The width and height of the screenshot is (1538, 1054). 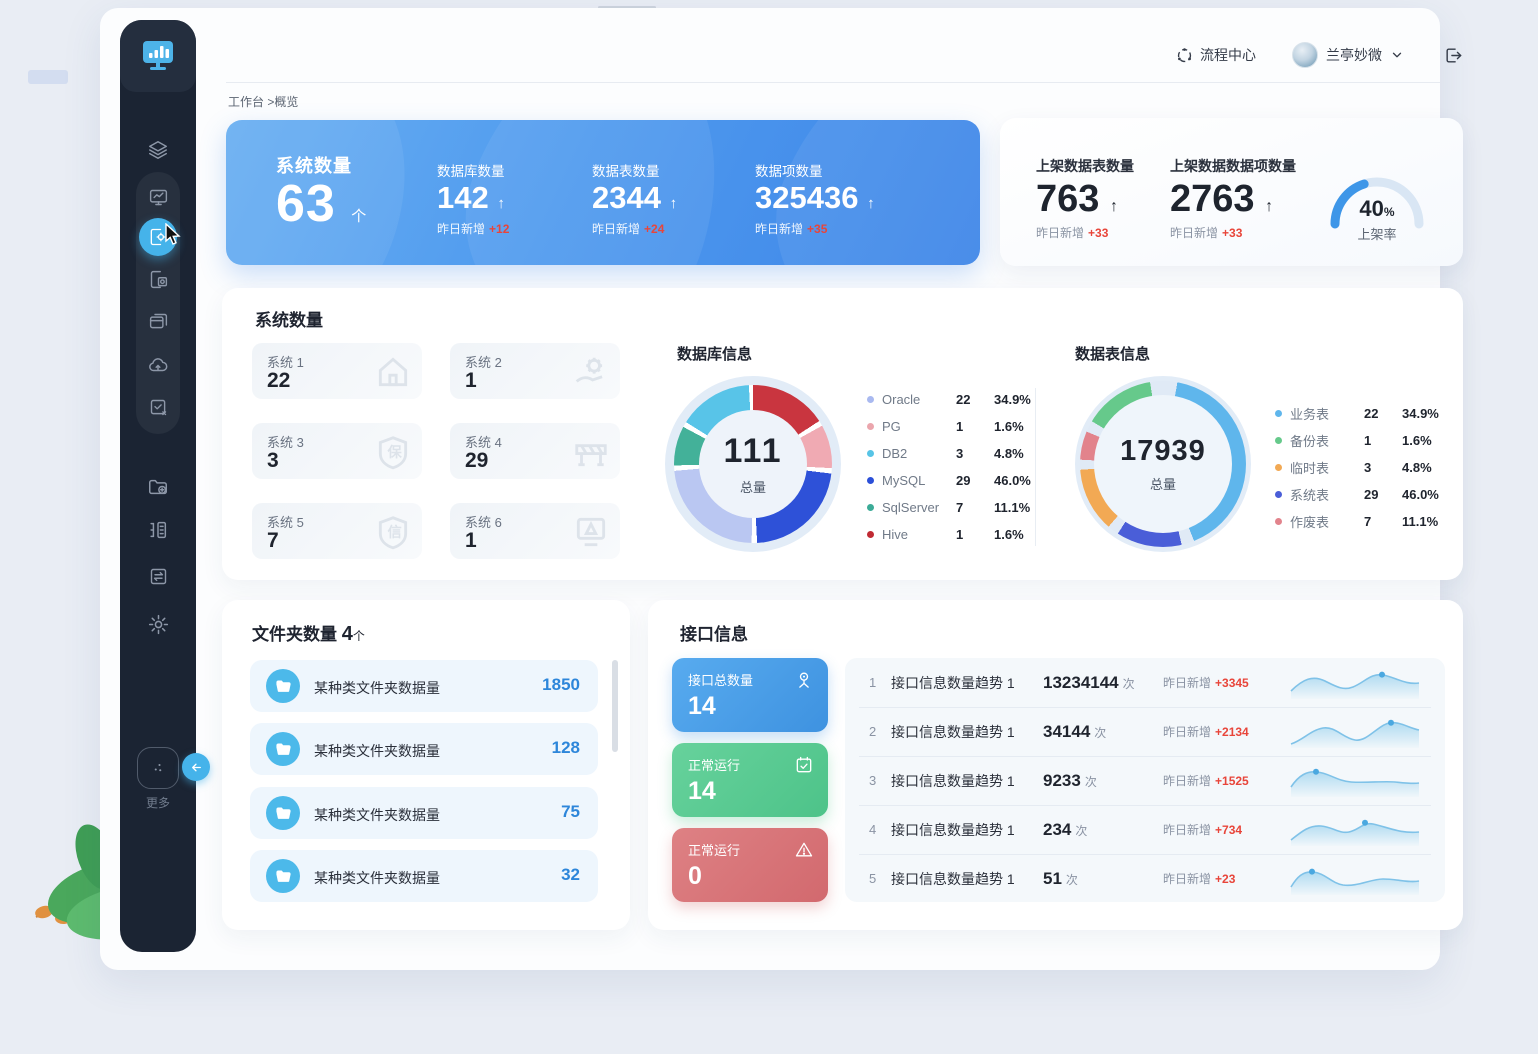 I want to click on shelf-item-value: 2763 ↑, so click(x=1222, y=199).